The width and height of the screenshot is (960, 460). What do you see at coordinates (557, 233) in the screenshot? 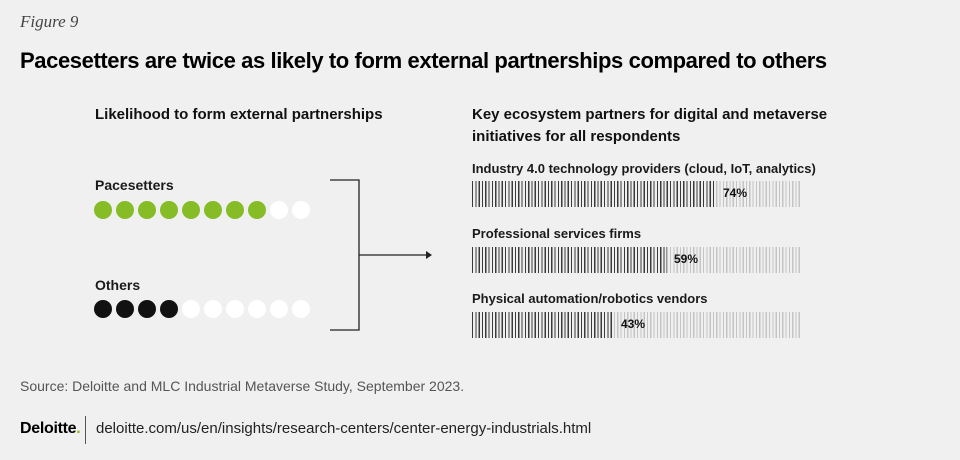
I see `bar-label-professional-services: Professional services firms` at bounding box center [557, 233].